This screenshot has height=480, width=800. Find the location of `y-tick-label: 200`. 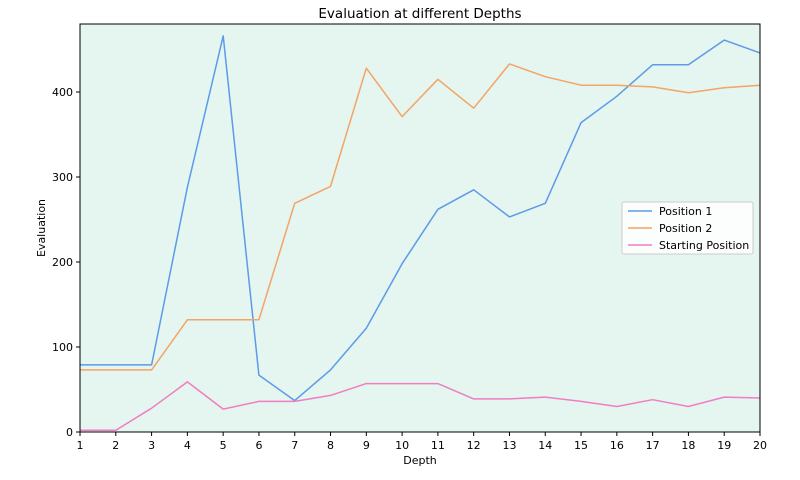

y-tick-label: 200 is located at coordinates (62, 262).